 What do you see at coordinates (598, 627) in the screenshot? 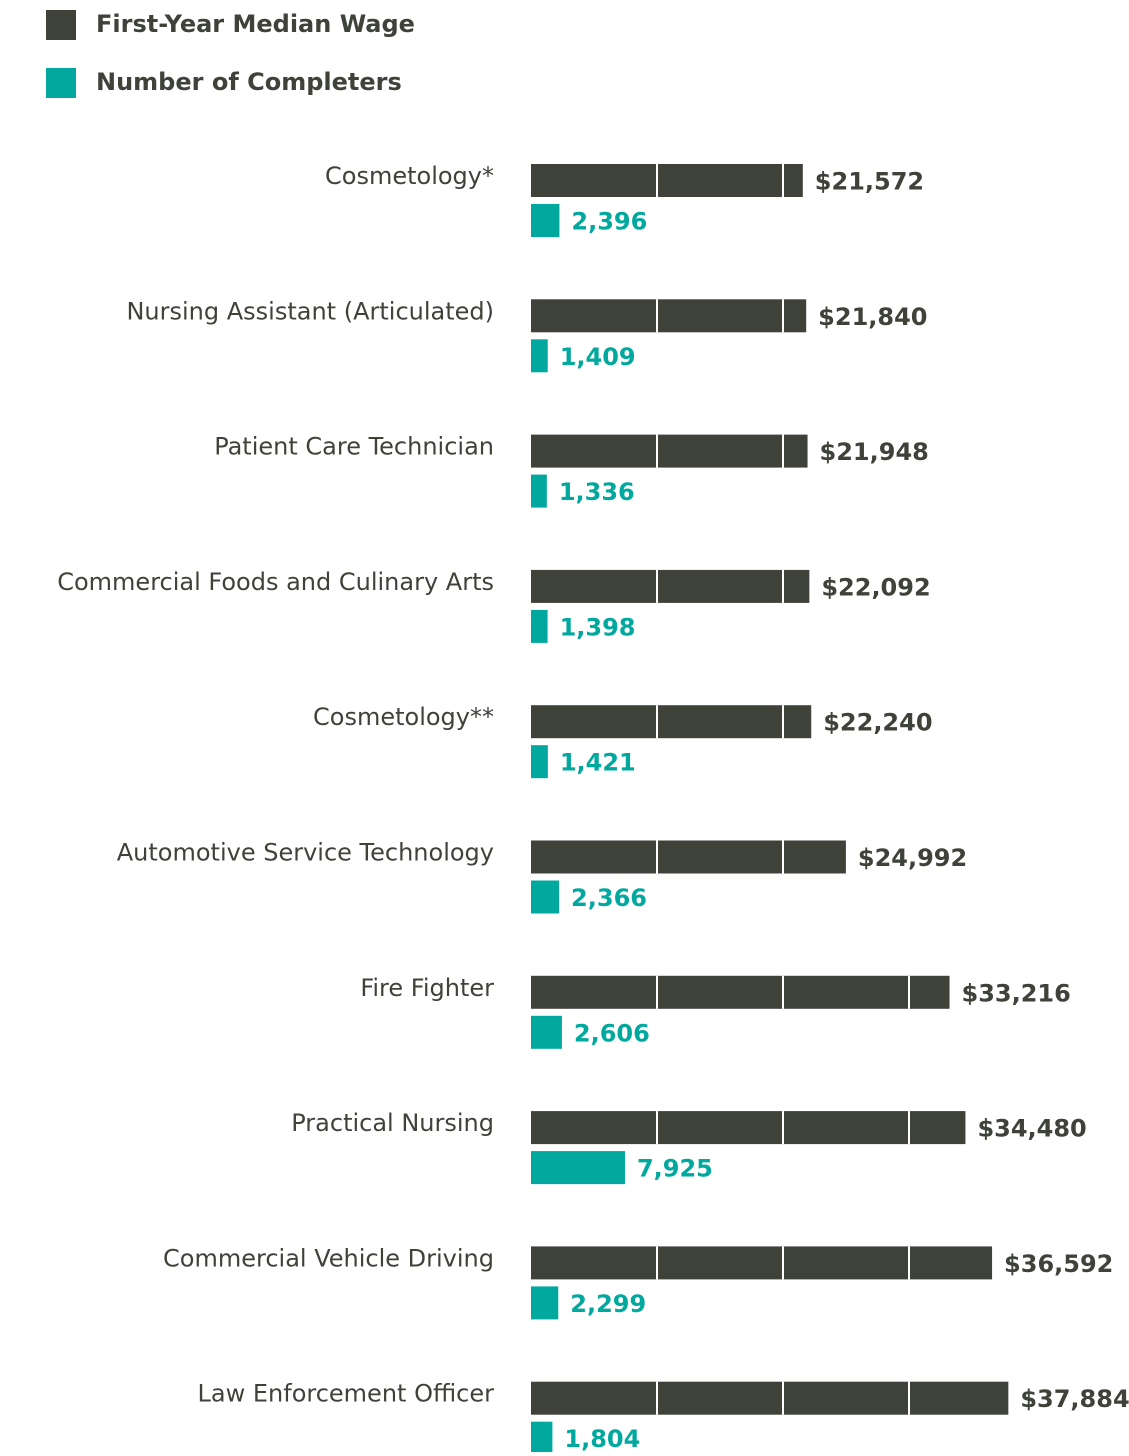
I see `value-label: 1,398` at bounding box center [598, 627].